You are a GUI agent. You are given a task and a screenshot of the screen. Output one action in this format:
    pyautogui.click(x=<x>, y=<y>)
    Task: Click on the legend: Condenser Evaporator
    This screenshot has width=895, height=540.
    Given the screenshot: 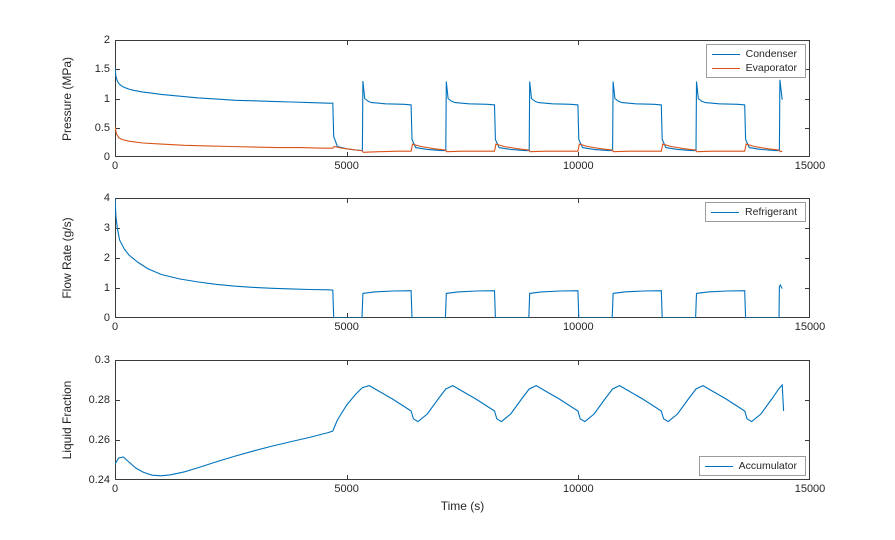 What is the action you would take?
    pyautogui.click(x=755, y=61)
    